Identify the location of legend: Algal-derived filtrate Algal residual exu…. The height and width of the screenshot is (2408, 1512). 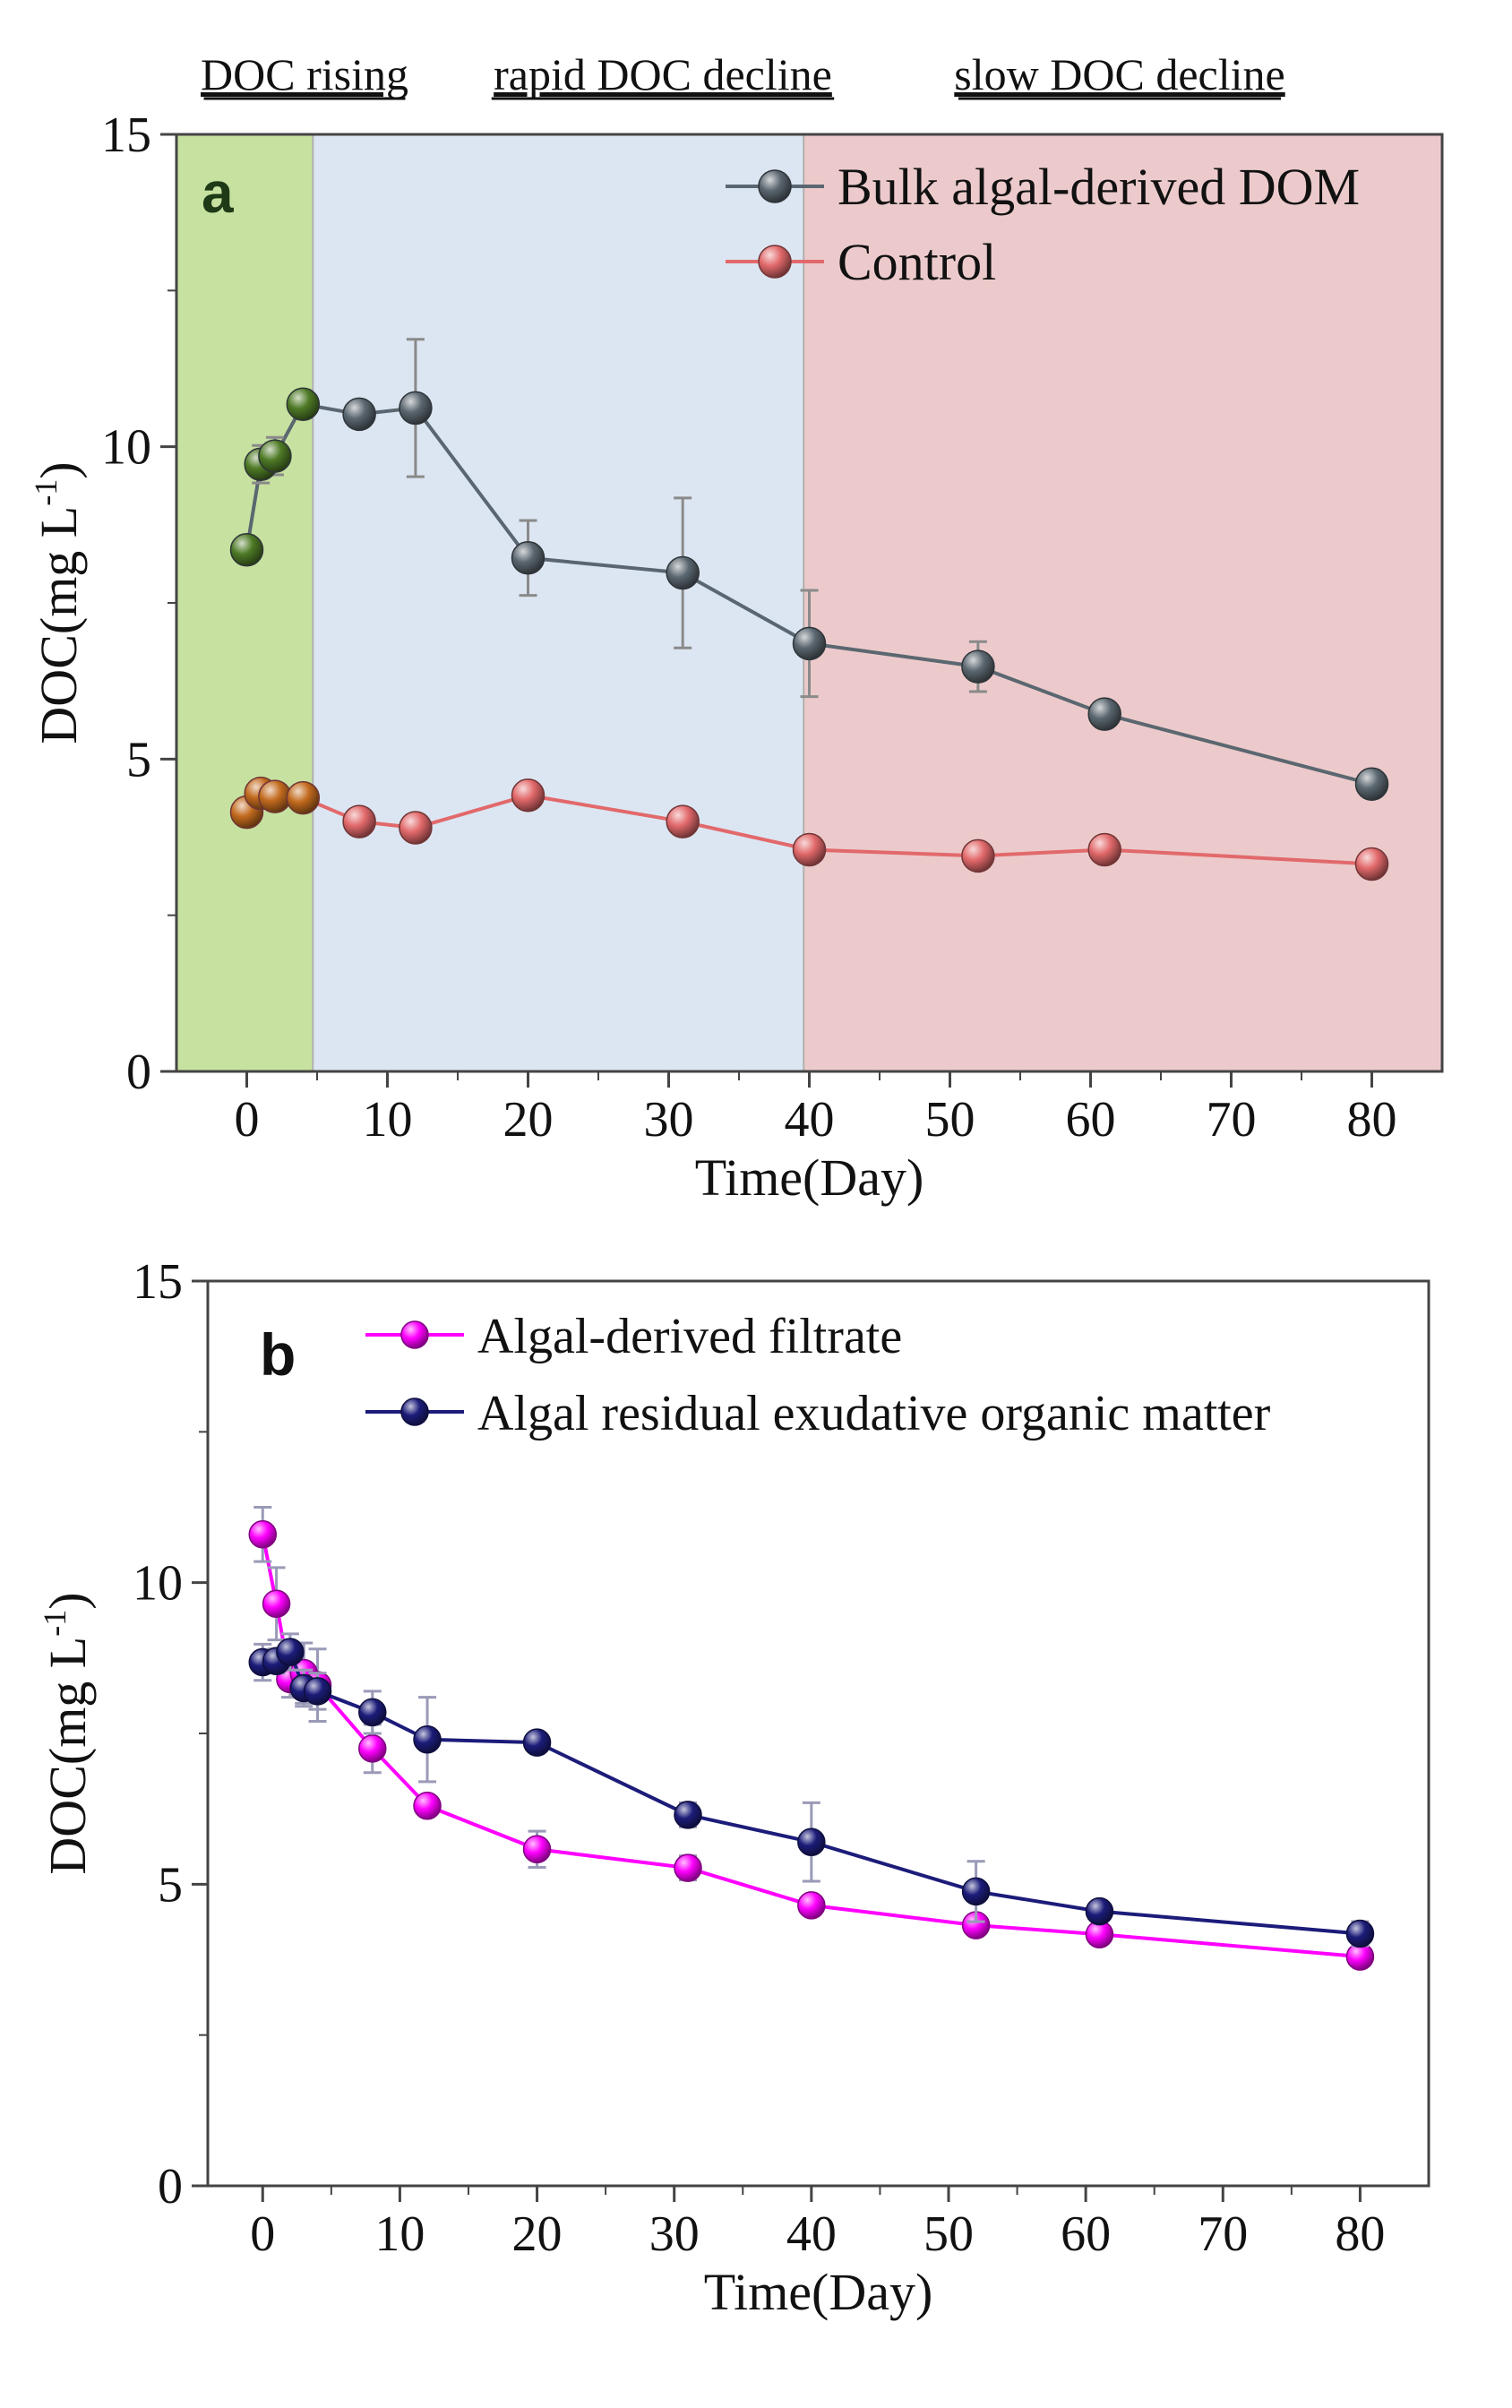
(818, 1375).